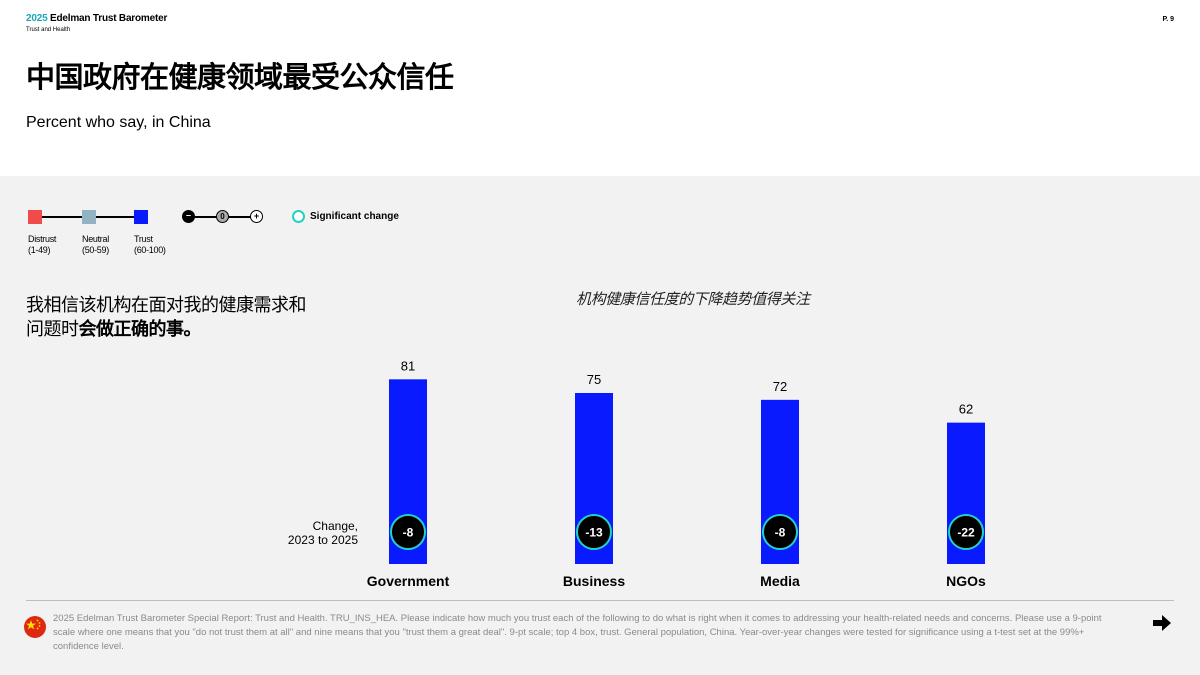 The height and width of the screenshot is (675, 1200). I want to click on category-label: Government, so click(408, 581).